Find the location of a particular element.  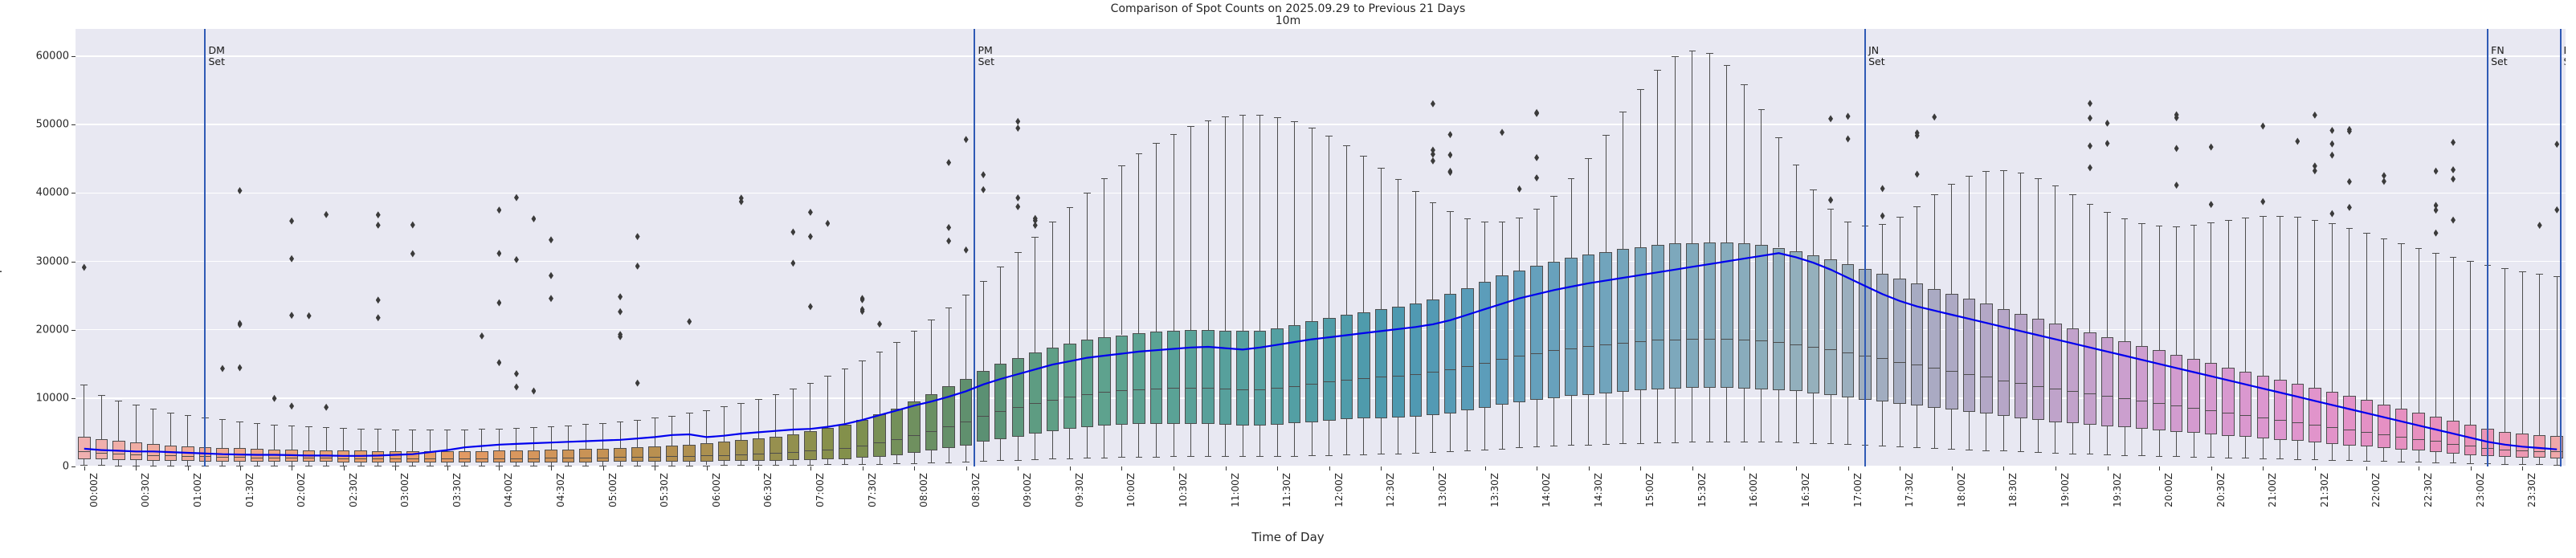

x-tick-label: 06:00Z is located at coordinates (716, 490).